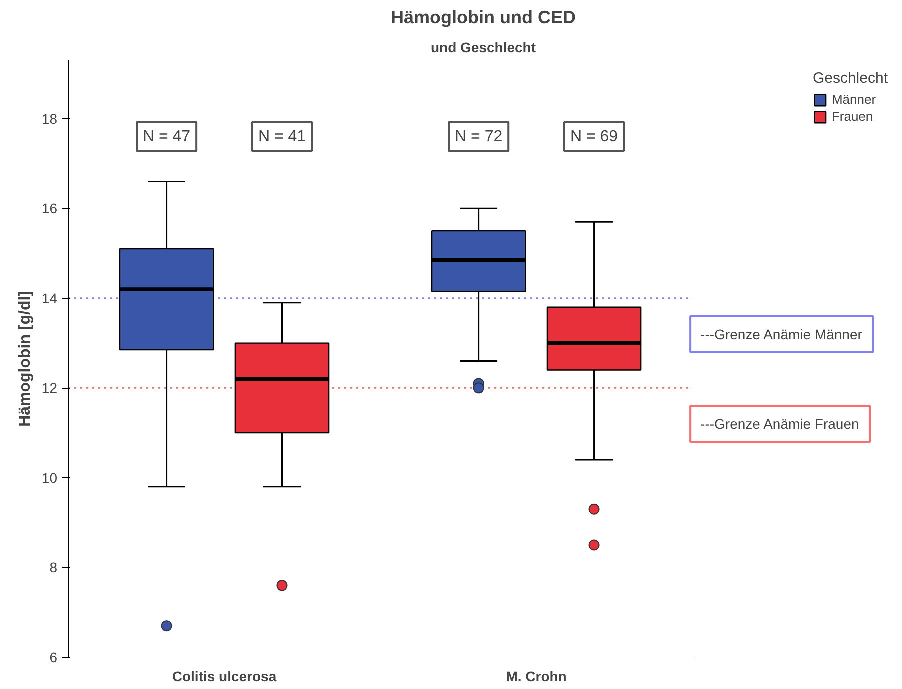  I want to click on annotation: N = 72, so click(479, 137).